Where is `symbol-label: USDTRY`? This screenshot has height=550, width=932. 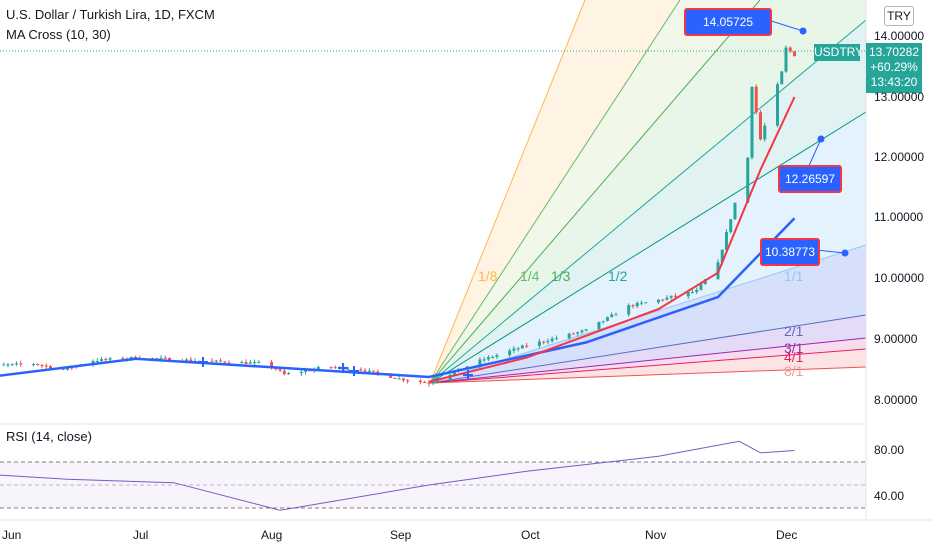
symbol-label: USDTRY is located at coordinates (839, 52).